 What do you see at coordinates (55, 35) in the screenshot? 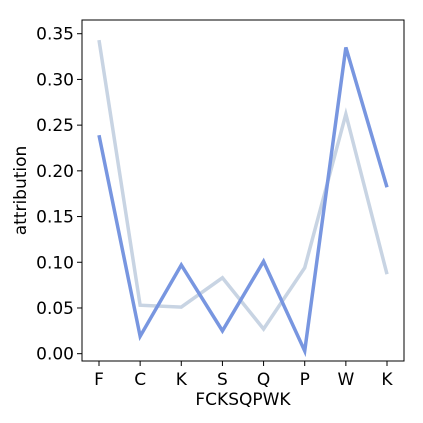
I see `y-tick-label: 0.35` at bounding box center [55, 35].